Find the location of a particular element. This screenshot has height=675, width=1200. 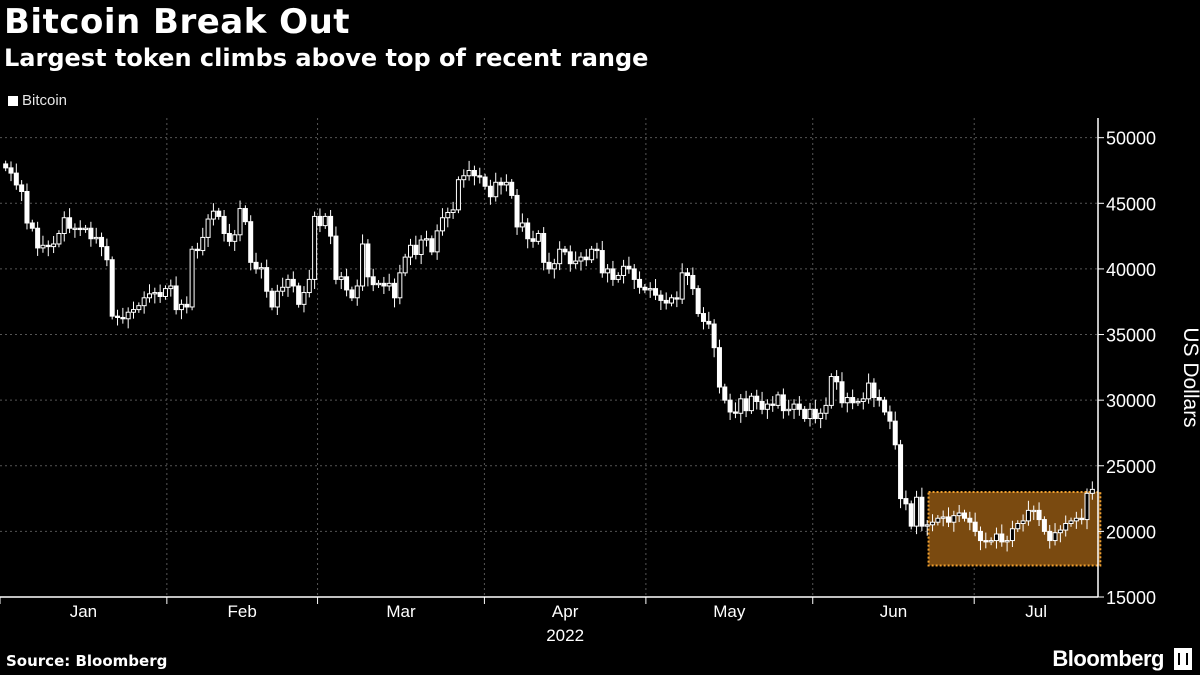

legend: Bitcoin is located at coordinates (37, 100).